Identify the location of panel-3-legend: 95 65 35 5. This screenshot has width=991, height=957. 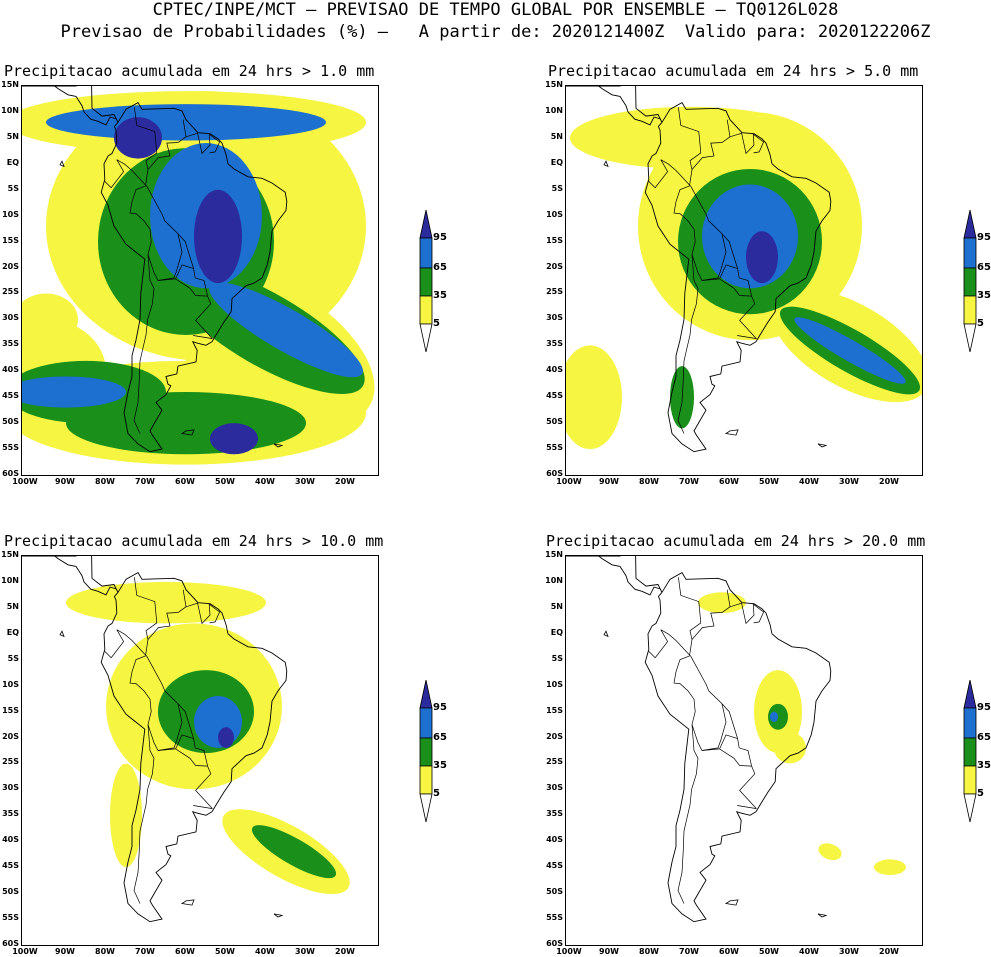
(449, 754).